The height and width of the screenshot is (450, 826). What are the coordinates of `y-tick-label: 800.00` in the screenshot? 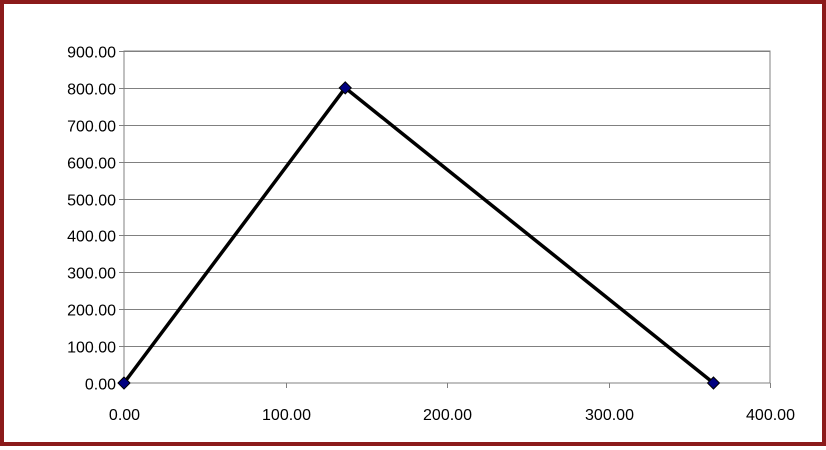 It's located at (91, 90).